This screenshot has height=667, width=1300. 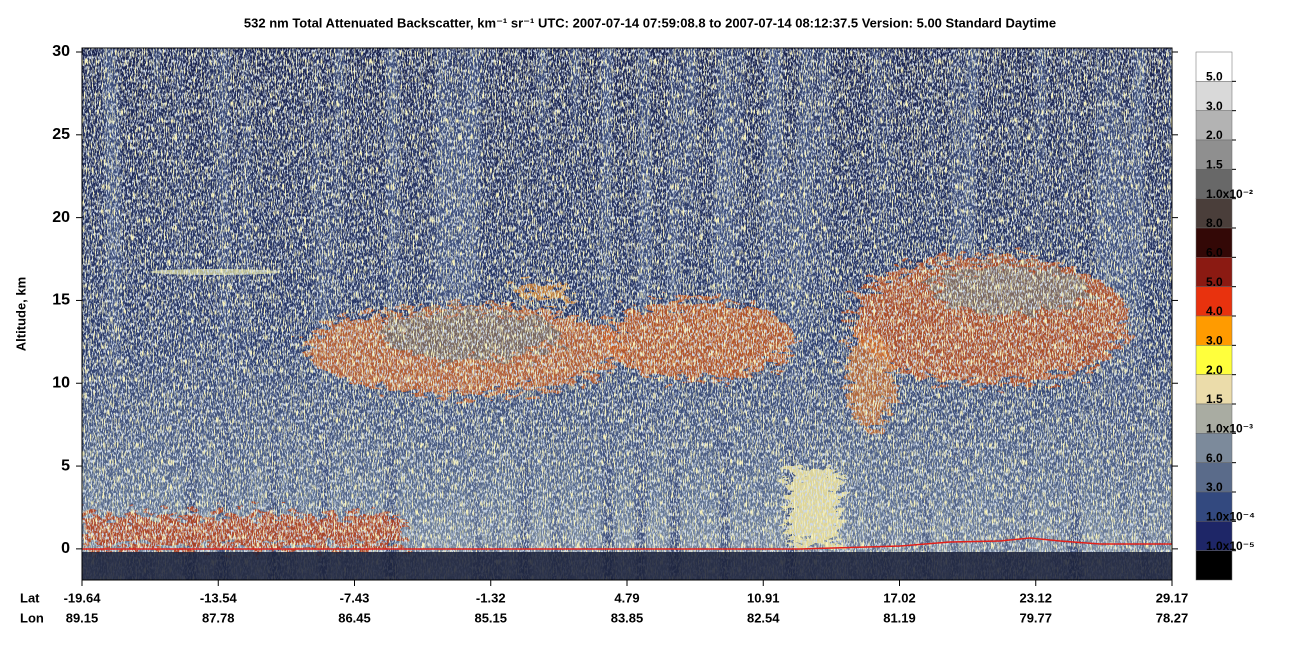 I want to click on lon-label: Lon, so click(x=32, y=617).